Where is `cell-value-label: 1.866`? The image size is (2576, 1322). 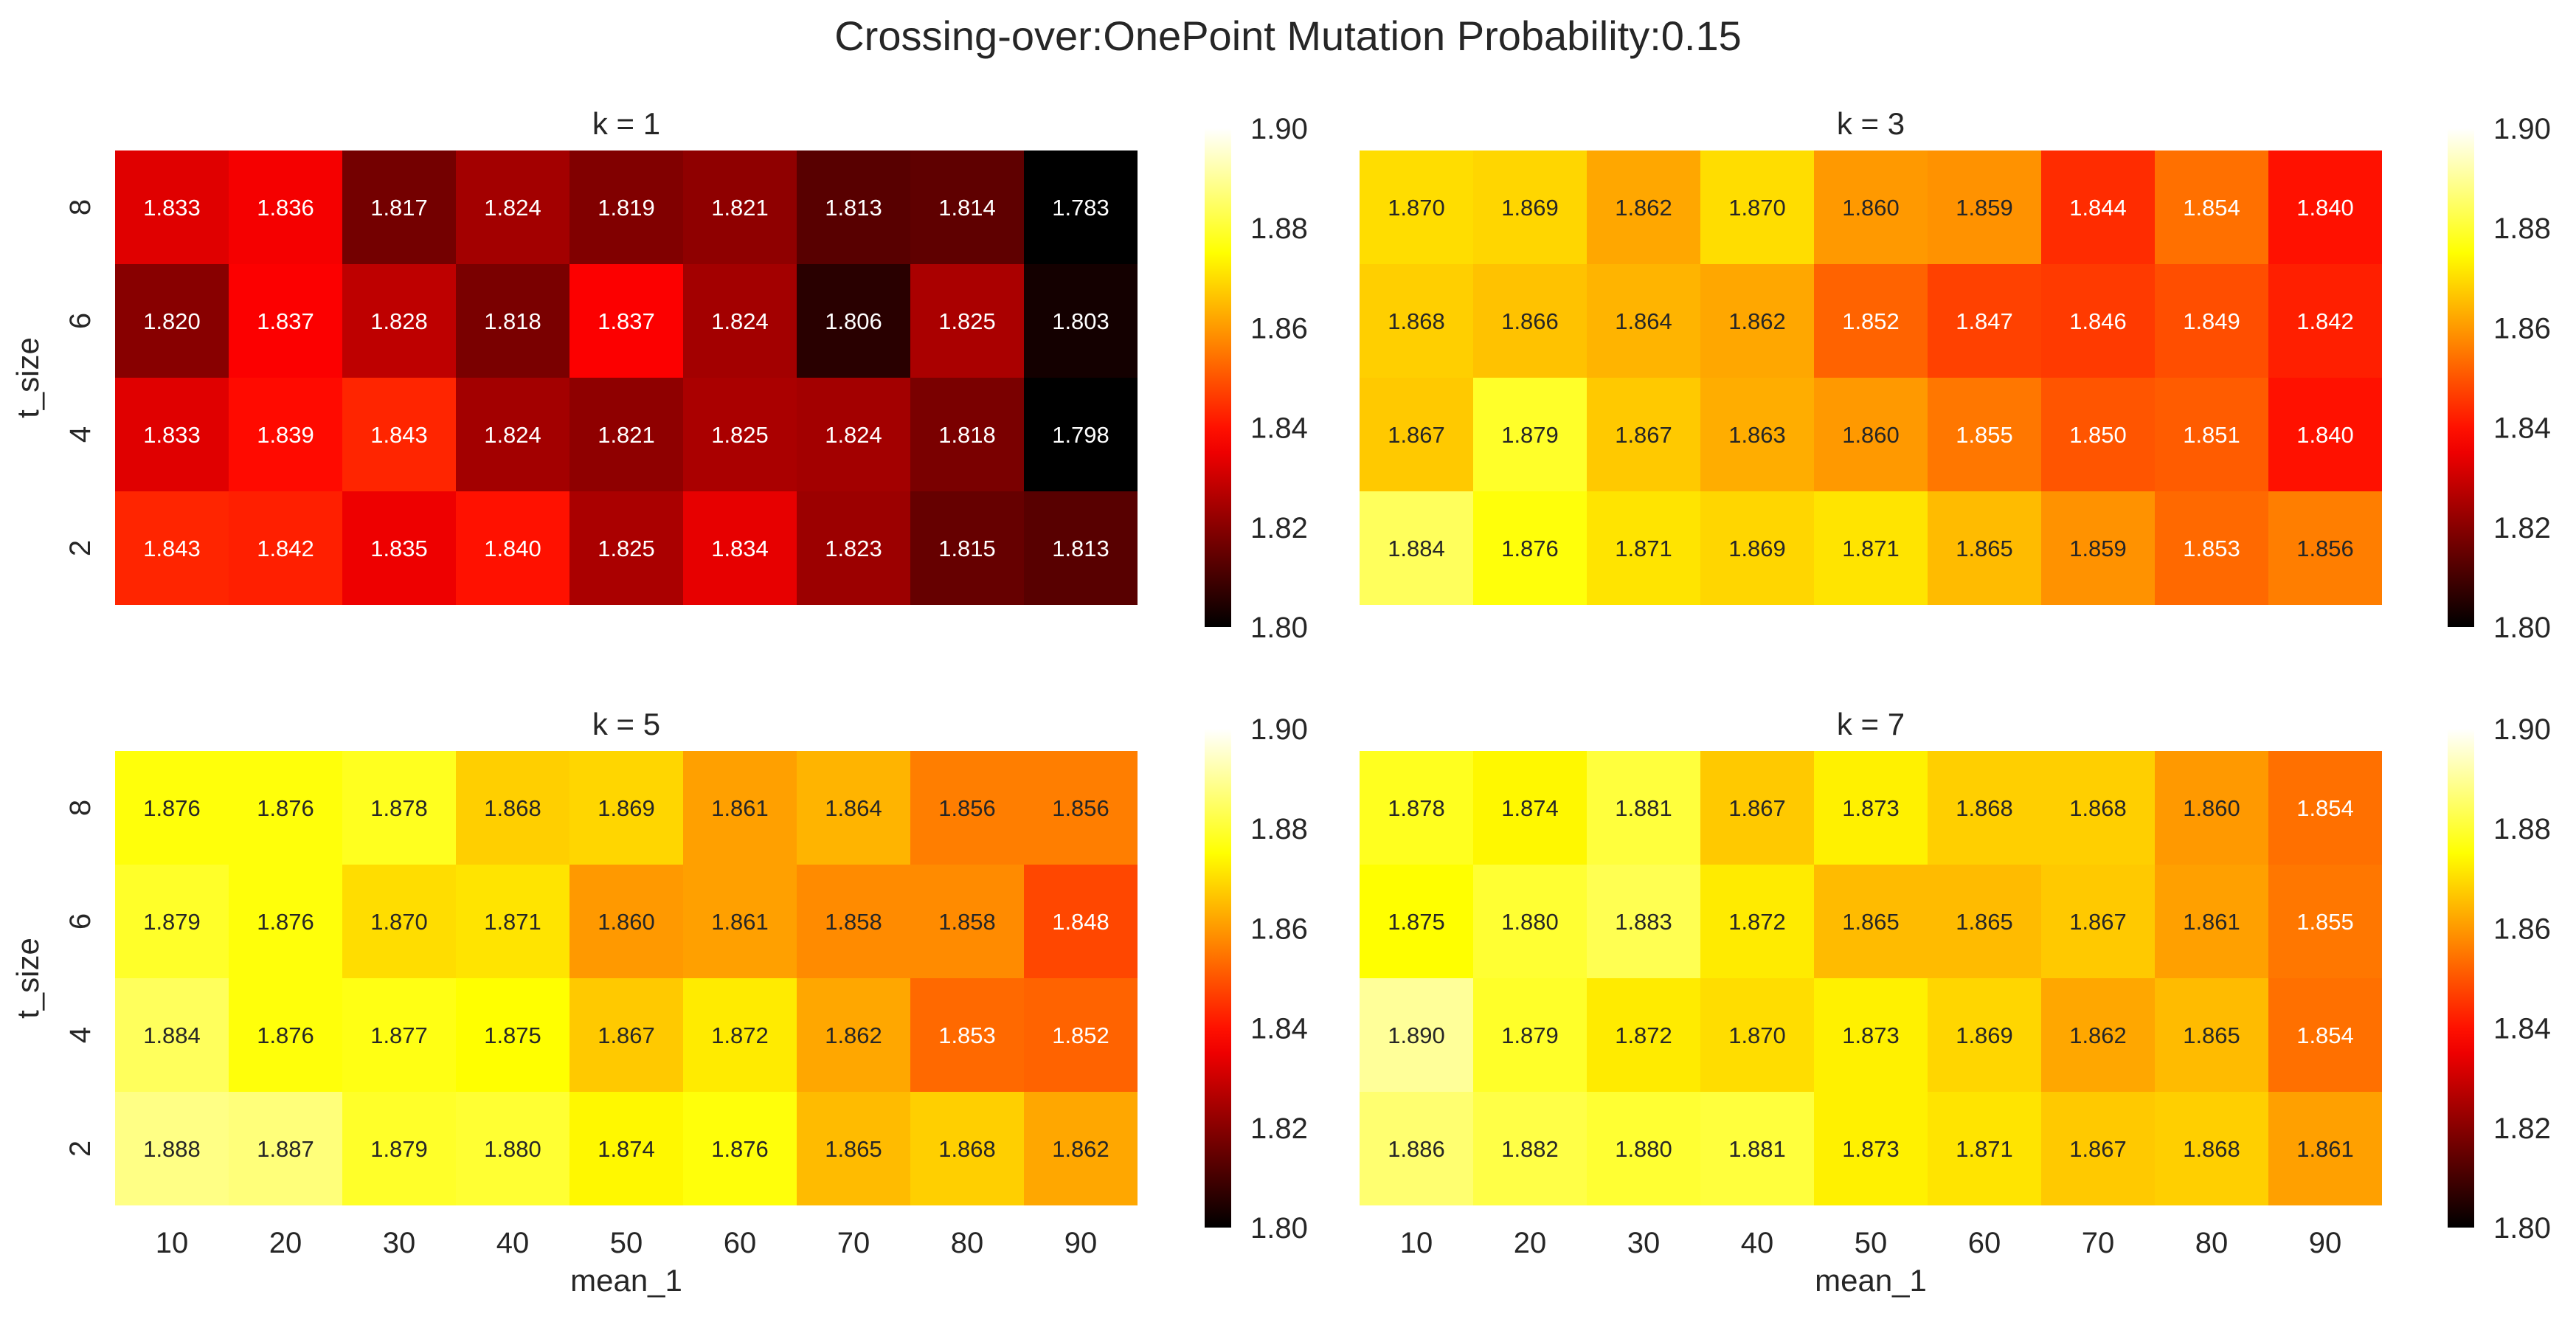 cell-value-label: 1.866 is located at coordinates (1530, 321).